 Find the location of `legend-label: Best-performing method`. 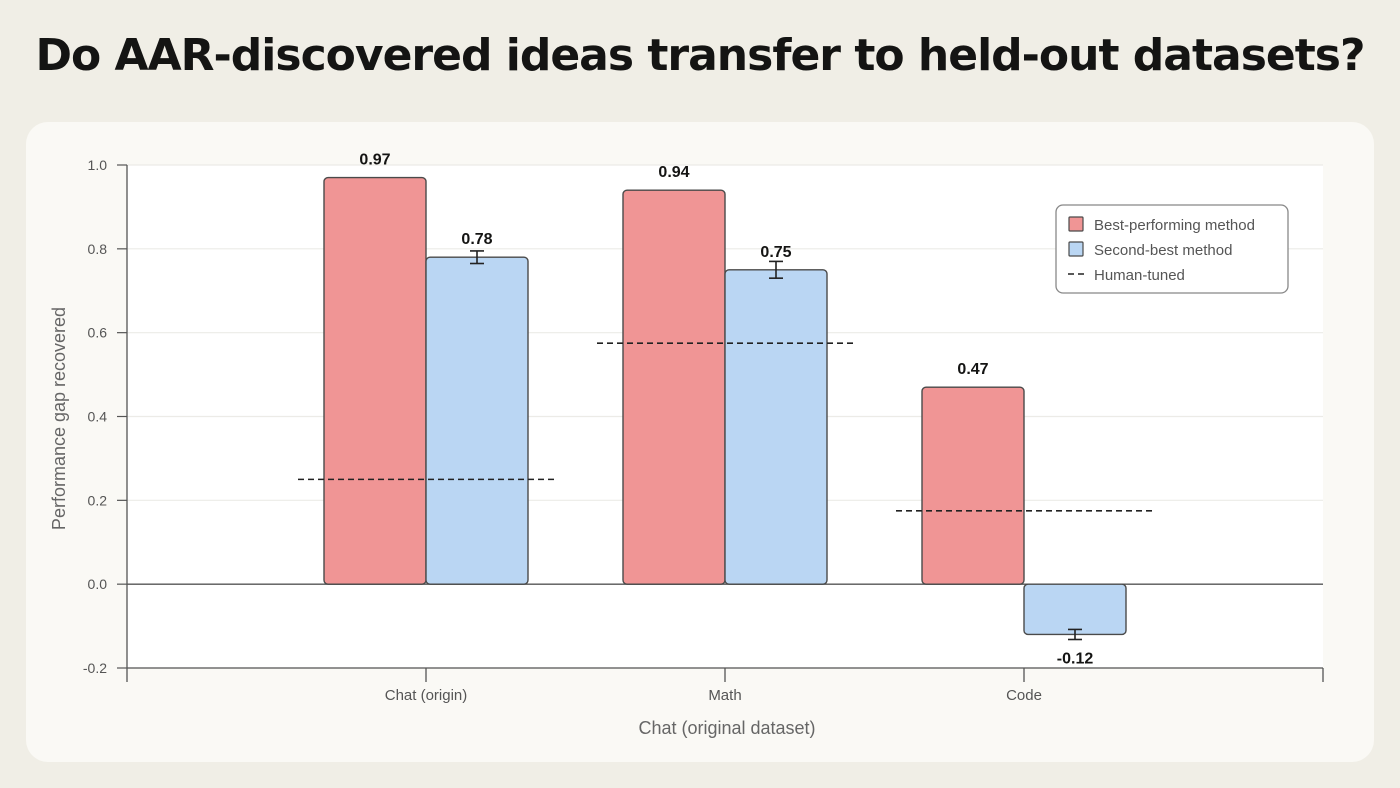

legend-label: Best-performing method is located at coordinates (1174, 225).